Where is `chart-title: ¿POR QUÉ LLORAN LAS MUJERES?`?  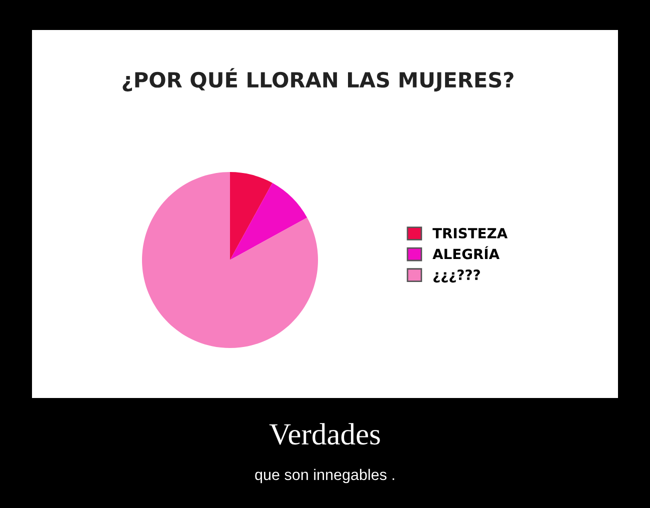 chart-title: ¿POR QUÉ LLORAN LAS MUJERES? is located at coordinates (318, 80).